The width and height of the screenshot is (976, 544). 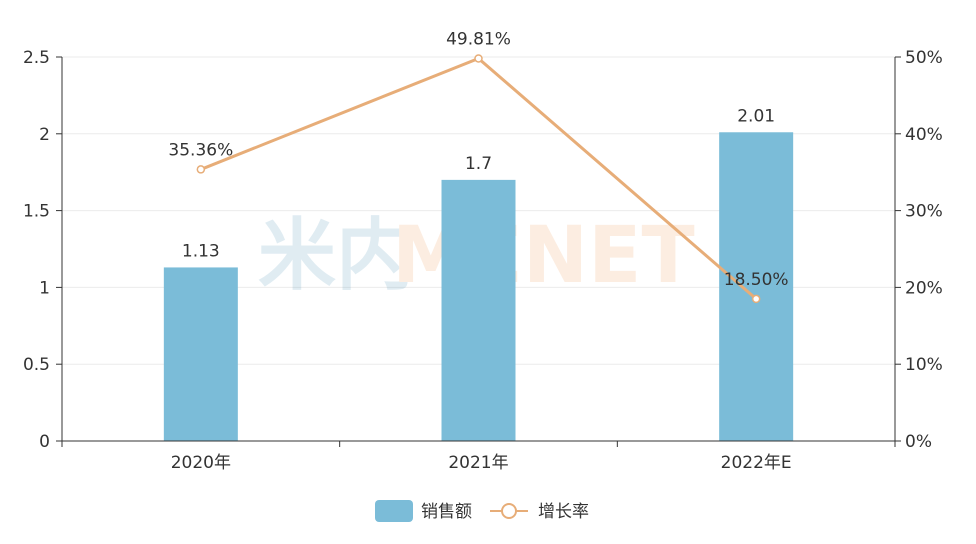 What do you see at coordinates (478, 463) in the screenshot?
I see `x-tick-label: 2021年` at bounding box center [478, 463].